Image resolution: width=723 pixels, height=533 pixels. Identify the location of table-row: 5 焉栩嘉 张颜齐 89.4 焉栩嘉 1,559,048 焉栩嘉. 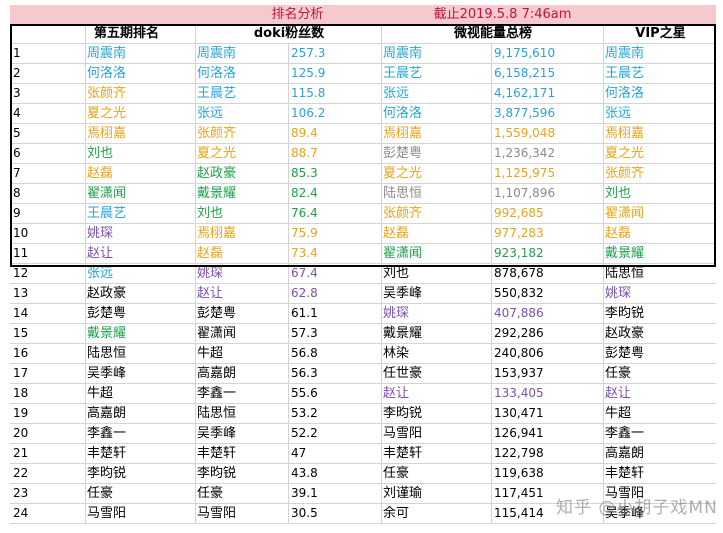
(363, 134).